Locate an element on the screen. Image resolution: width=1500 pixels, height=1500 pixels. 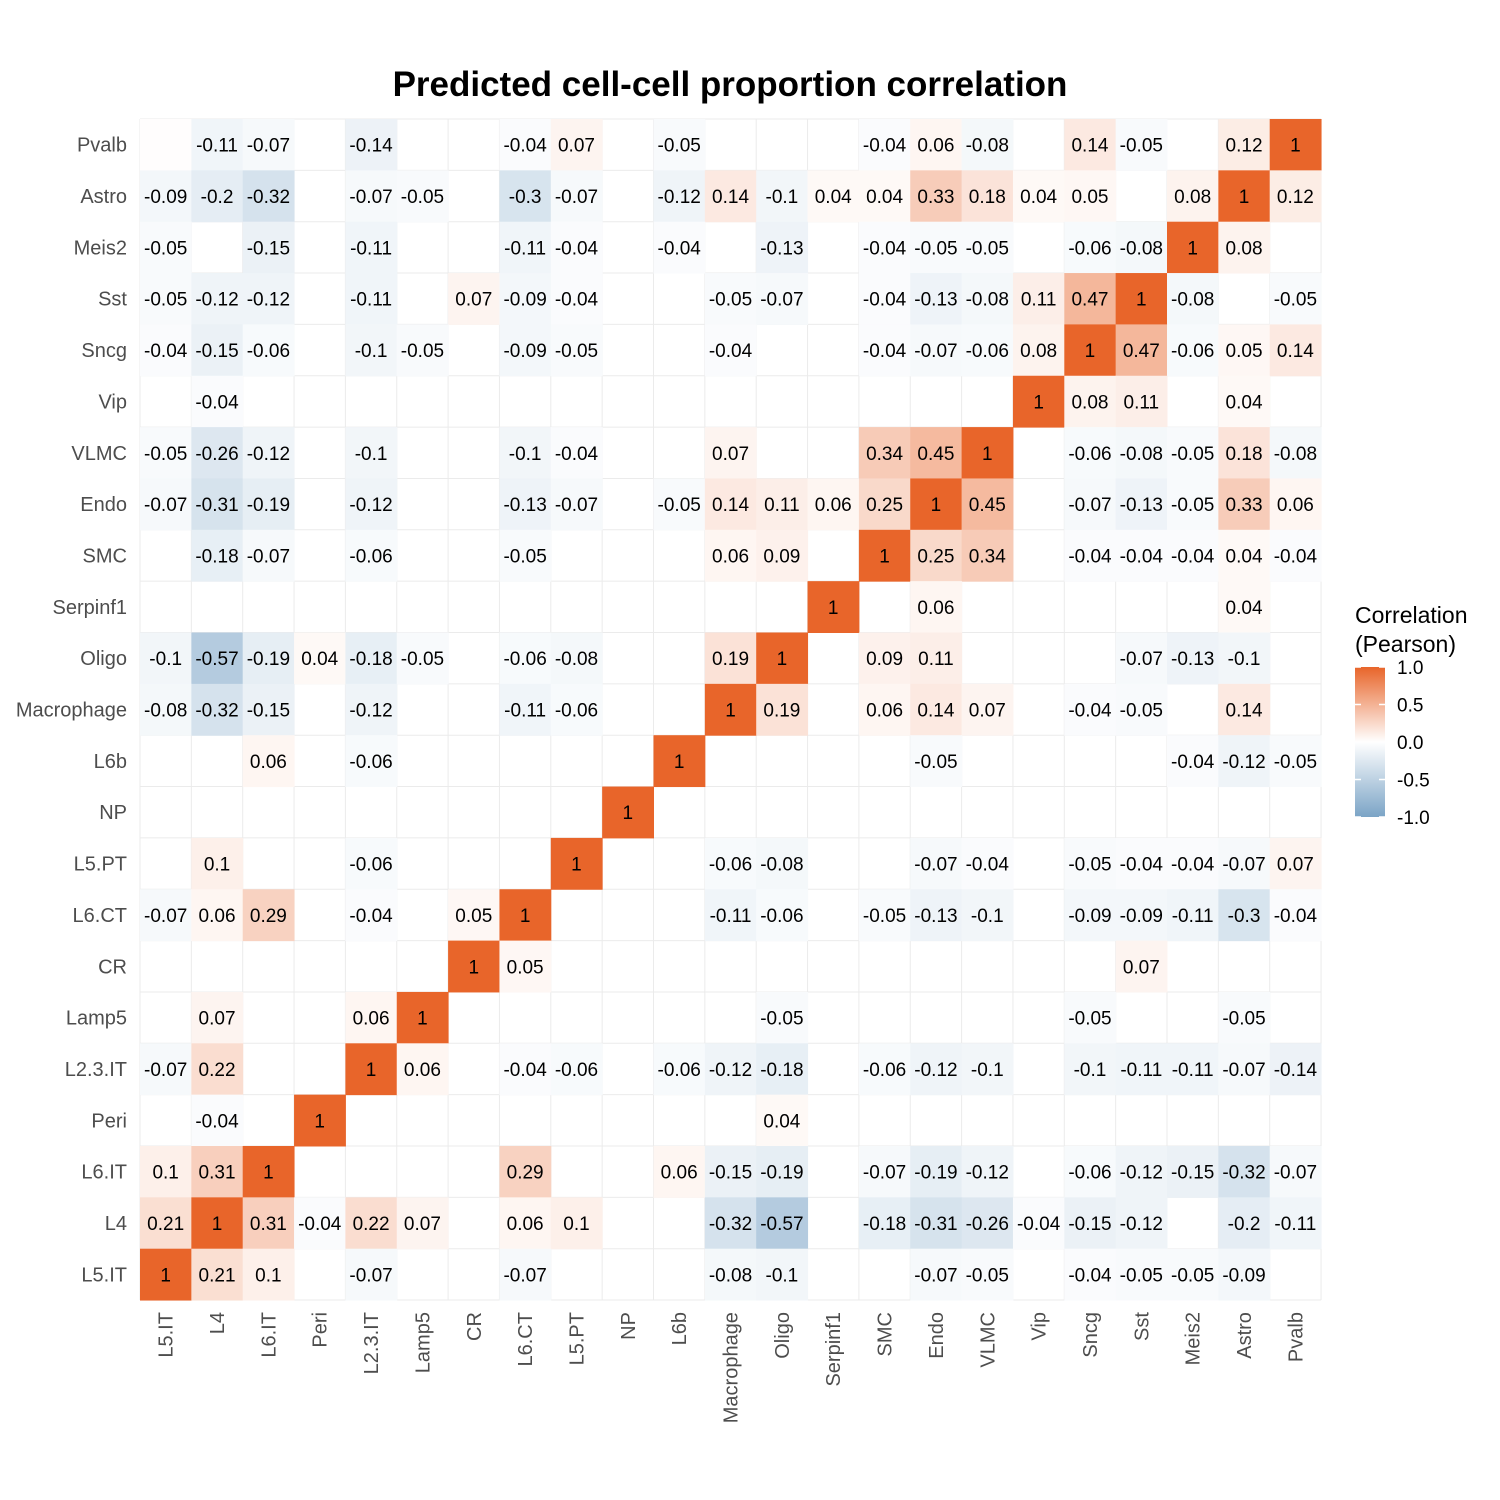
cell-value-label: 0.45 is located at coordinates (935, 454).